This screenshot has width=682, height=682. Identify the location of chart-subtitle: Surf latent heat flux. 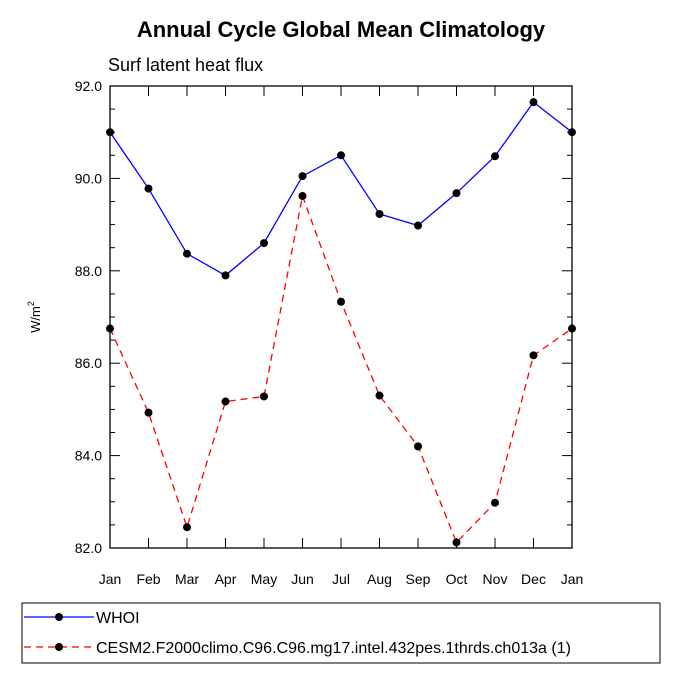
(185, 65).